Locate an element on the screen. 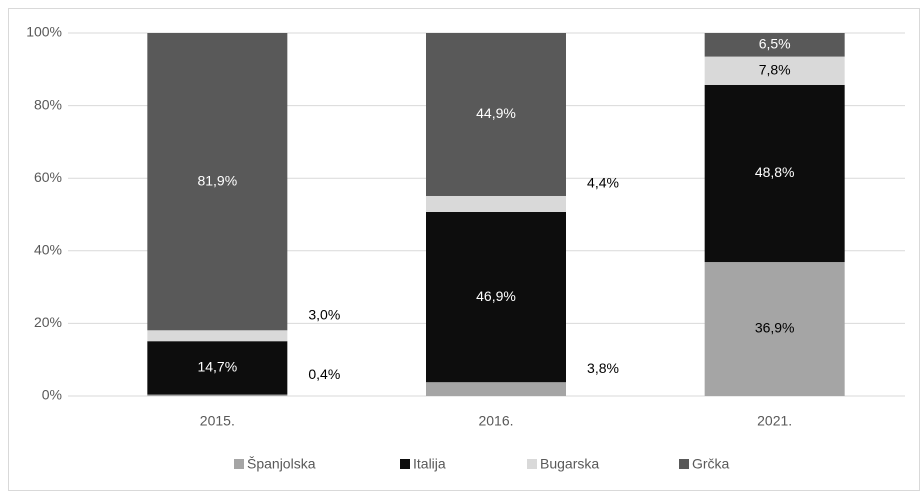 The width and height of the screenshot is (921, 492). data-label: 36,9% is located at coordinates (775, 328).